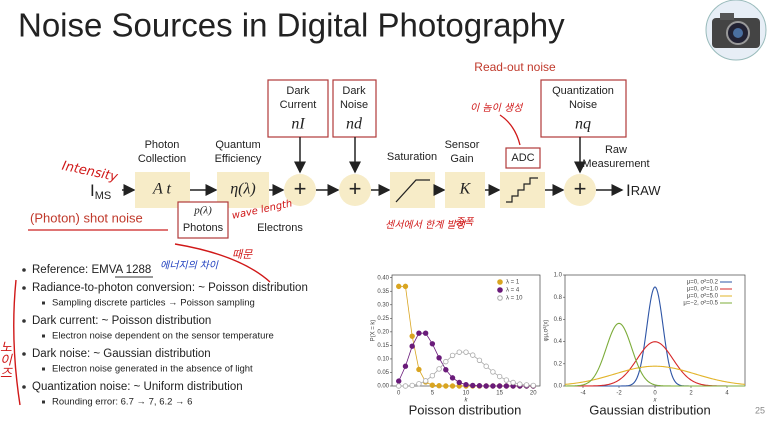 The width and height of the screenshot is (773, 426). What do you see at coordinates (383, 387) in the screenshot?
I see `y-tick-label: 0.00` at bounding box center [383, 387].